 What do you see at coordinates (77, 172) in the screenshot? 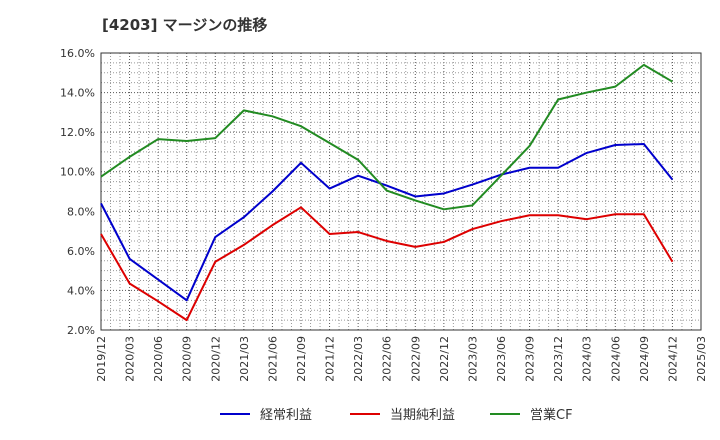
I see `y-tick-label: 10.0%` at bounding box center [77, 172].